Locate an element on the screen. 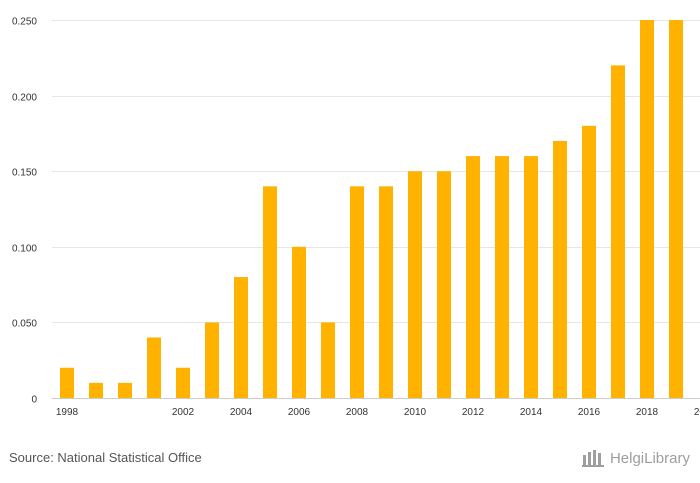 This screenshot has width=700, height=483. x-tick-label: 2006 is located at coordinates (299, 412).